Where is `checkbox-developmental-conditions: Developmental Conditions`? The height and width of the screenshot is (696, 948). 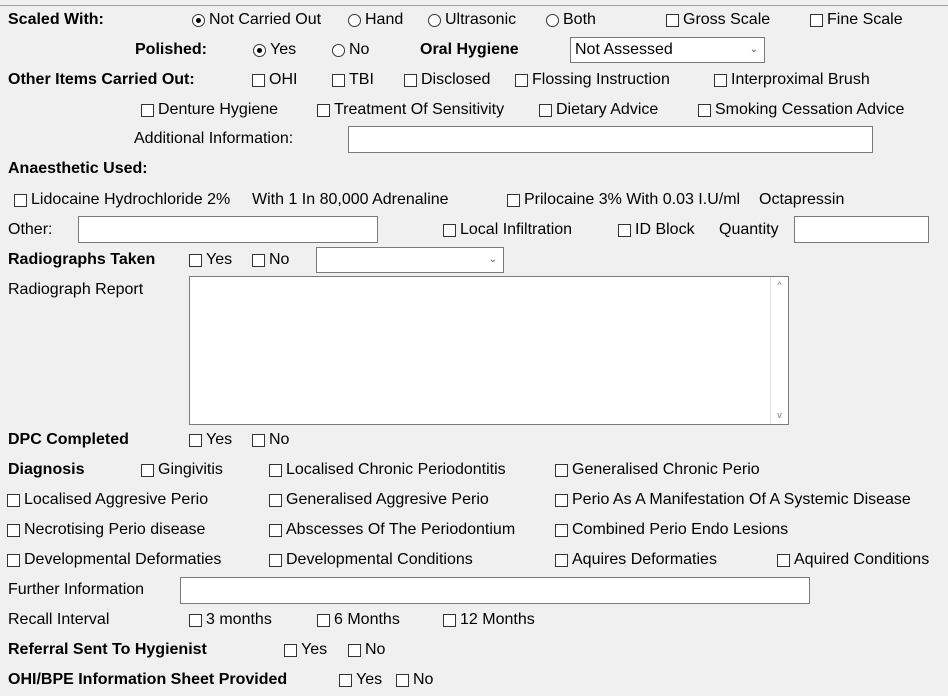
checkbox-developmental-conditions: Developmental Conditions is located at coordinates (371, 560).